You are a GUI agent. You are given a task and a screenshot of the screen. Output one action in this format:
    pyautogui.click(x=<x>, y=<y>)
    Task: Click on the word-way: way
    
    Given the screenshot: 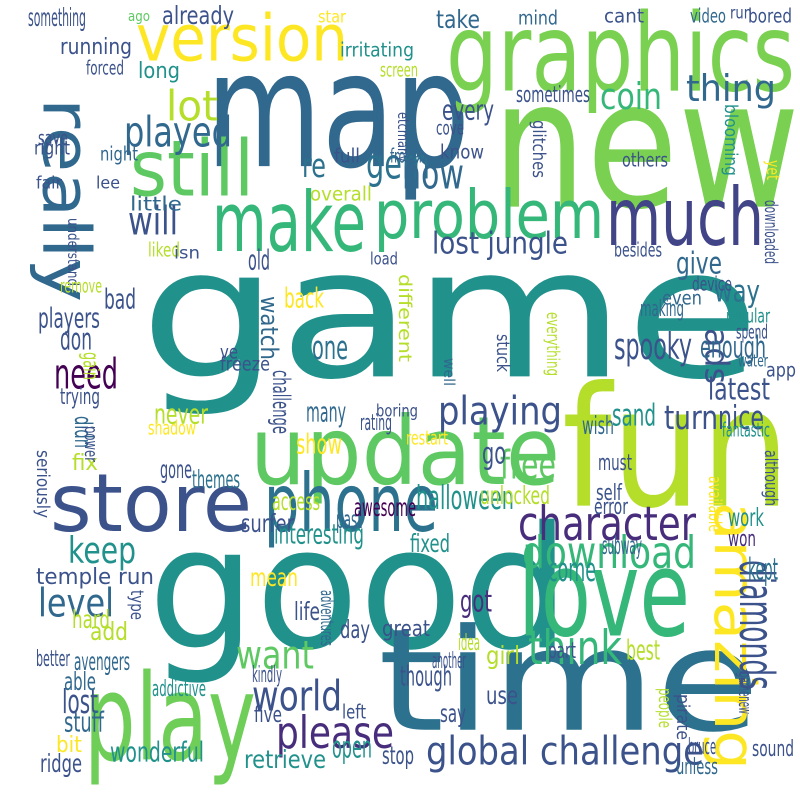 What is the action you would take?
    pyautogui.click(x=737, y=291)
    